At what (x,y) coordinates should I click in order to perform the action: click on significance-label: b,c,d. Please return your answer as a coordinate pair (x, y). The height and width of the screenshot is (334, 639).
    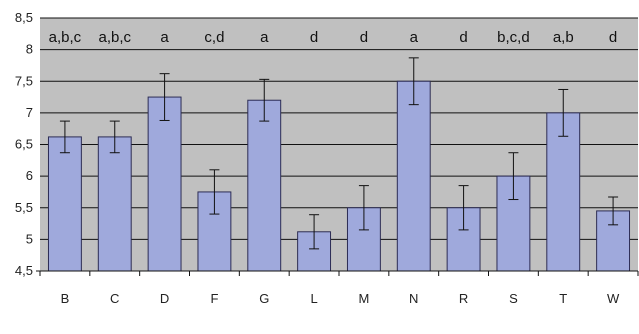
    Looking at the image, I should click on (513, 37).